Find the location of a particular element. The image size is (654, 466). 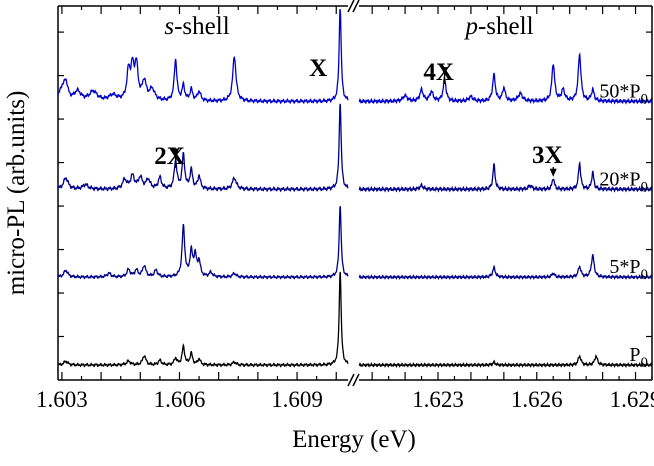

peak-annotation: 2X is located at coordinates (169, 156).